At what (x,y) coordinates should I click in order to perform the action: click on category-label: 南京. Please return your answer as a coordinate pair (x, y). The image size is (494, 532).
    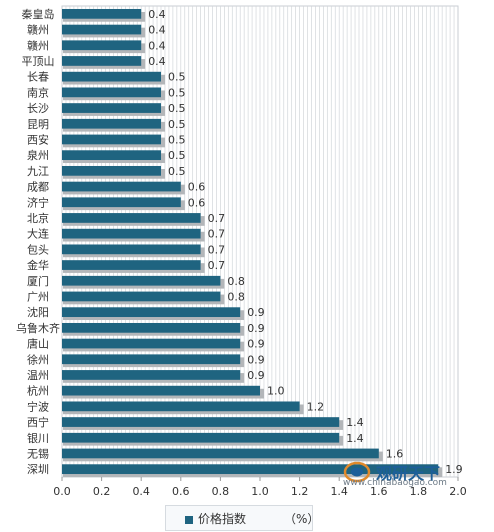
    Looking at the image, I should click on (38, 92).